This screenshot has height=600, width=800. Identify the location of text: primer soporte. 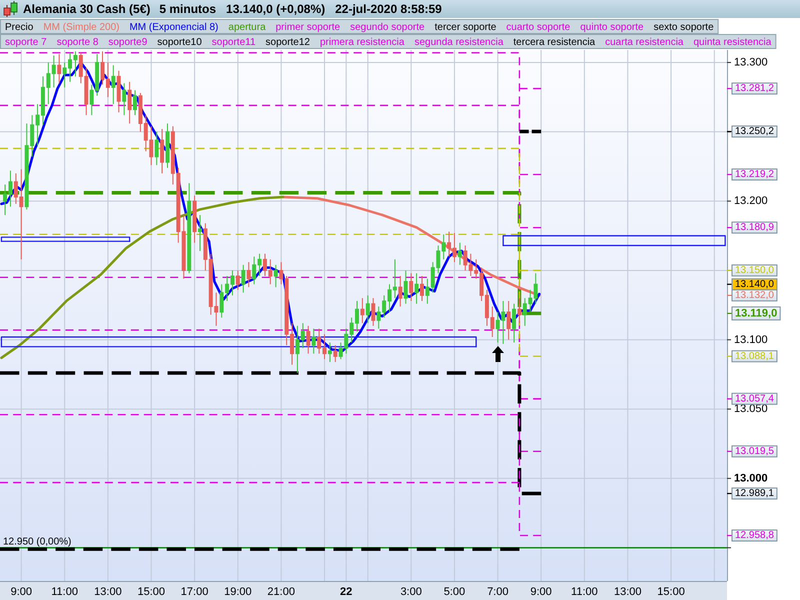
(308, 27).